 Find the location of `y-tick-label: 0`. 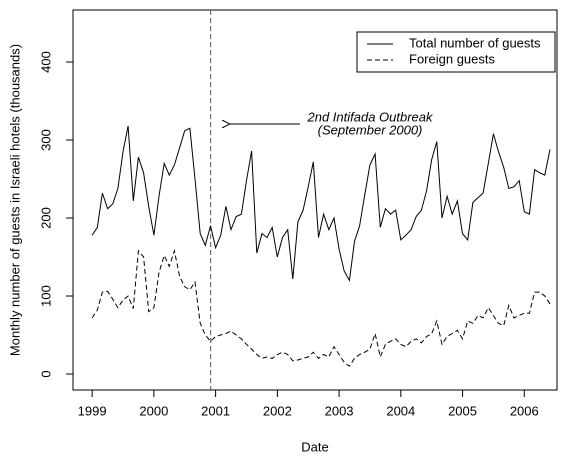

y-tick-label: 0 is located at coordinates (45, 373).